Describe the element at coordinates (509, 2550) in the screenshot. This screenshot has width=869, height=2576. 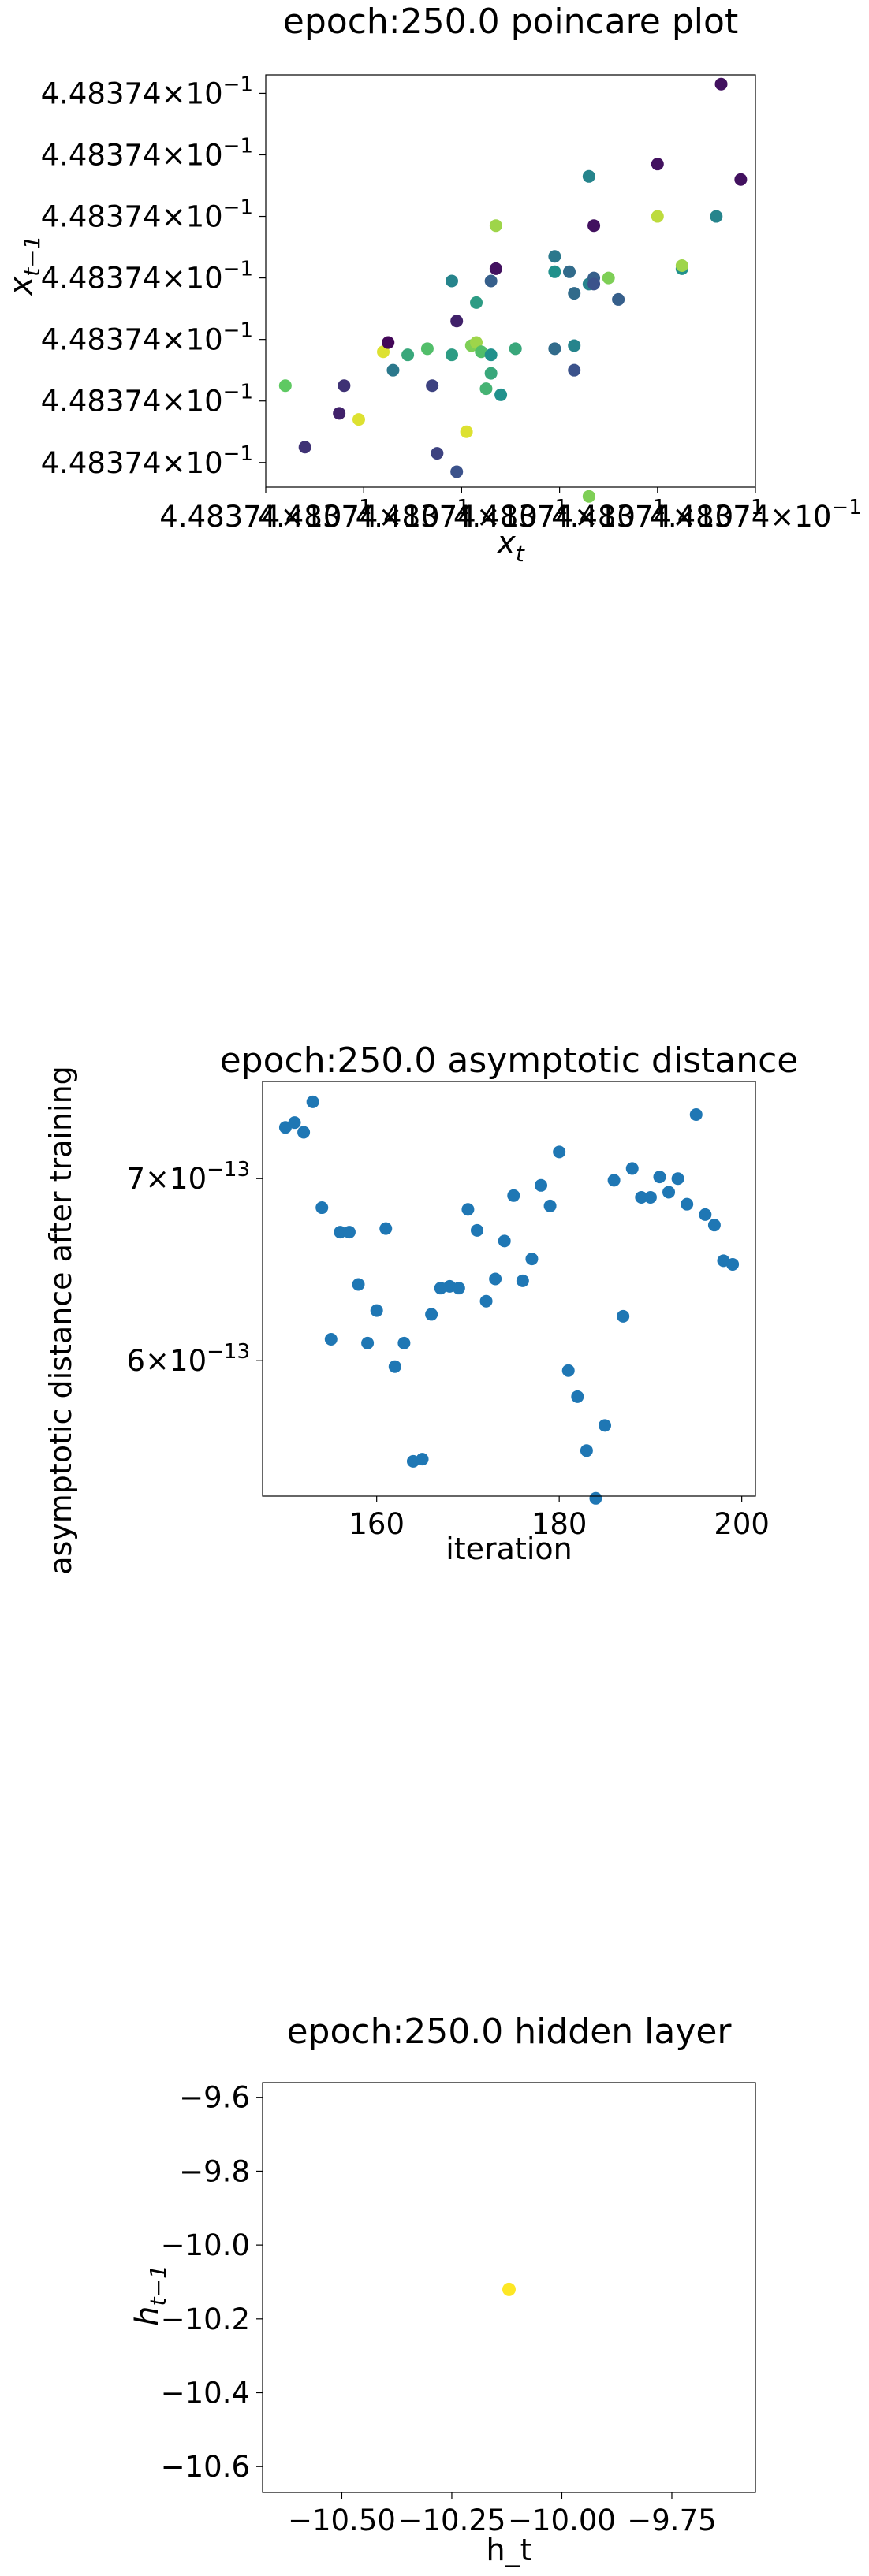
I see `x-axis-label: h_t` at that location.